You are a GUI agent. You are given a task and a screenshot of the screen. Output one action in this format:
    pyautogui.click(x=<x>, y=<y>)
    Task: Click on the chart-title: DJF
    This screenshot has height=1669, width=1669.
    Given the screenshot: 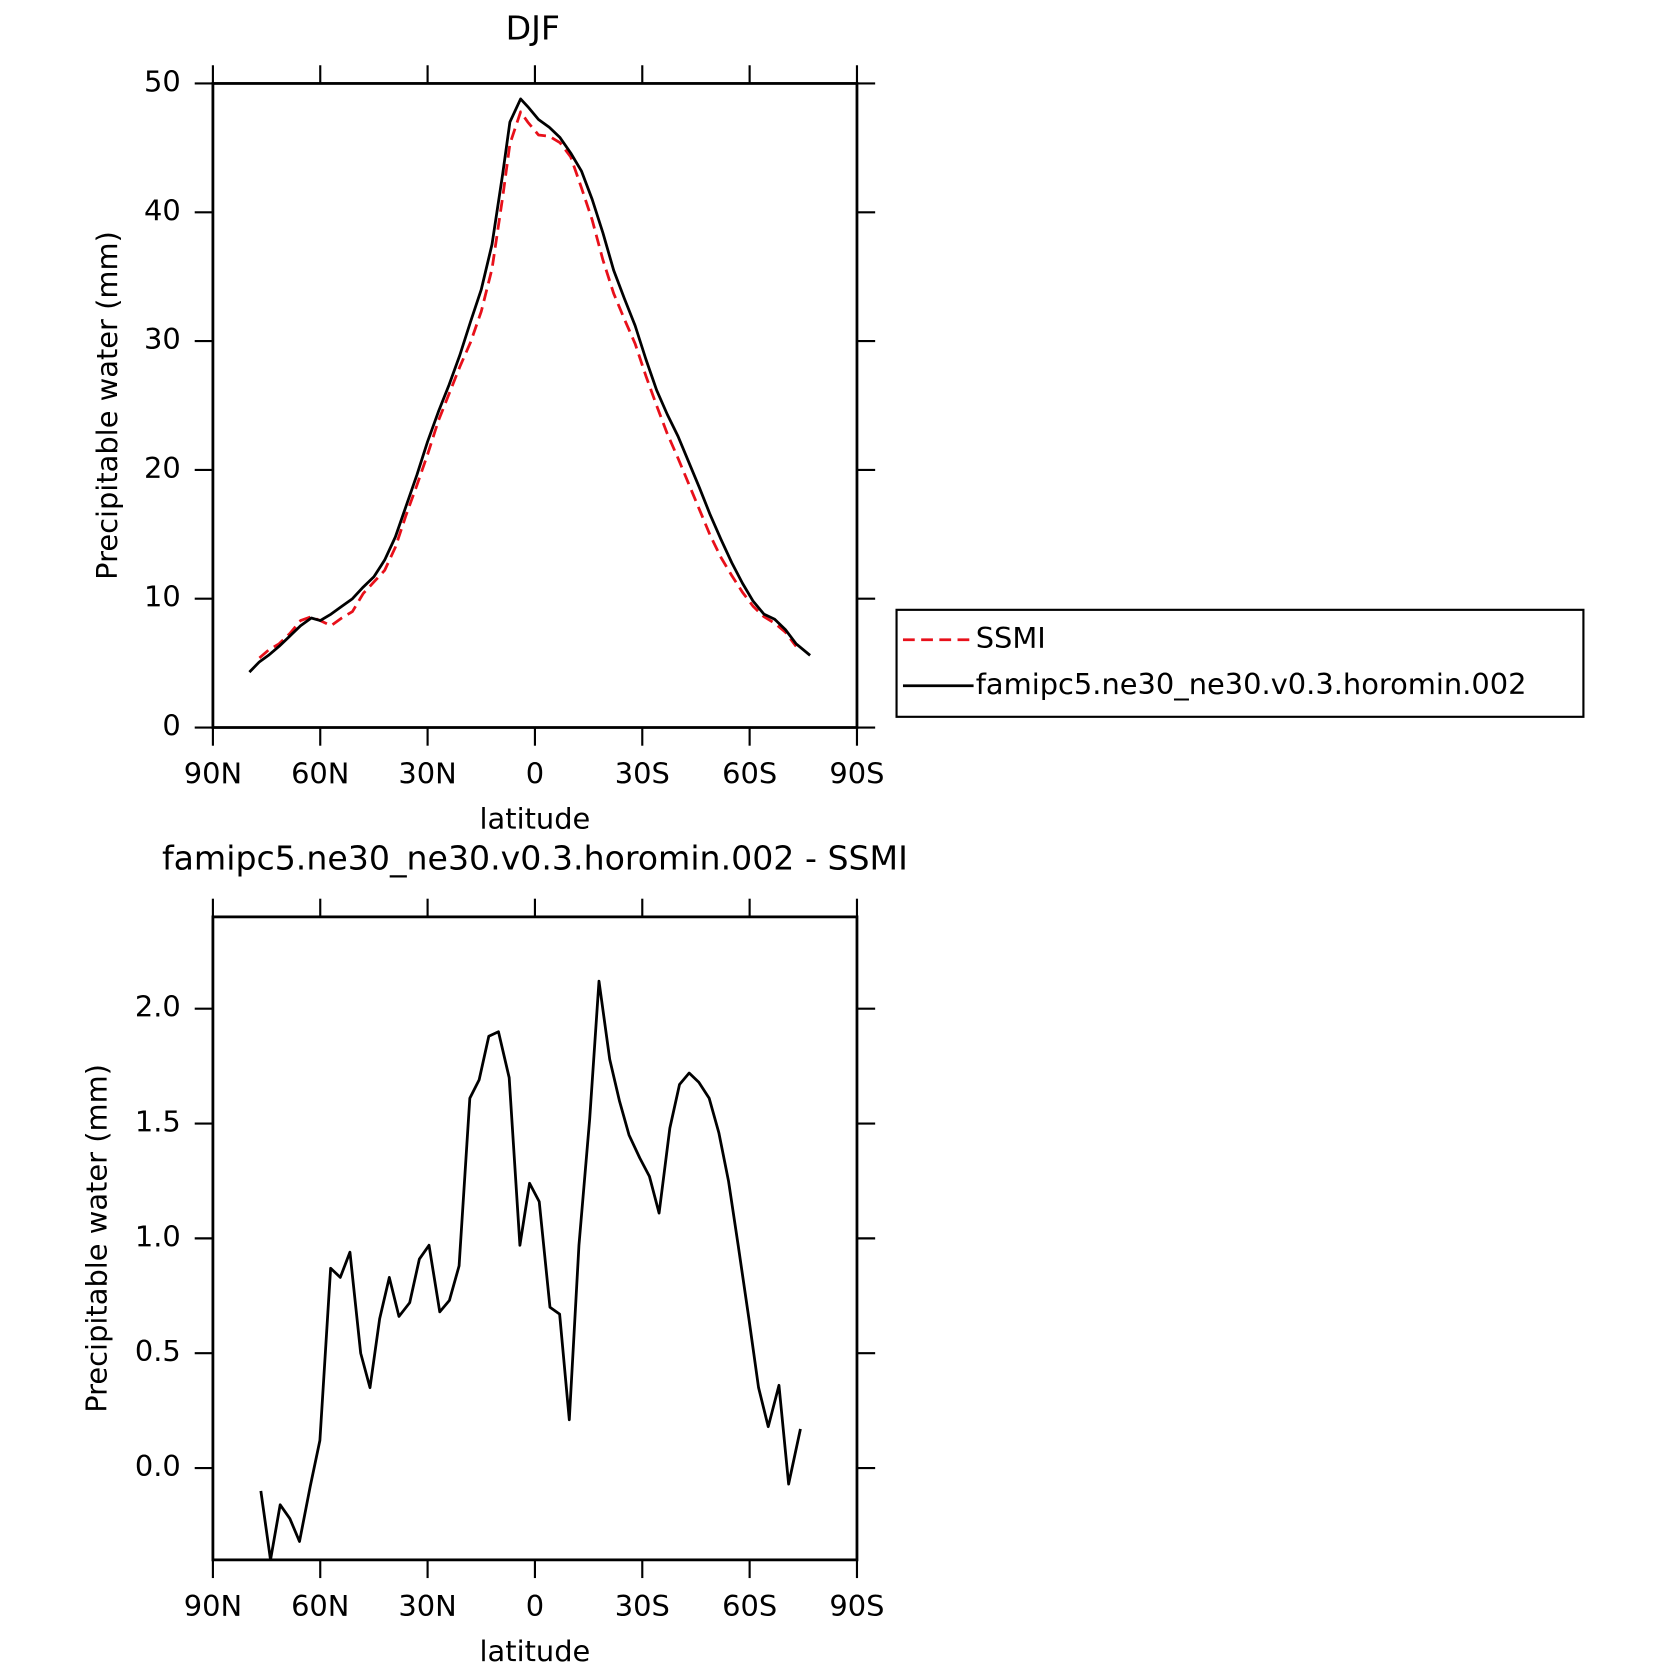 What is the action you would take?
    pyautogui.click(x=533, y=27)
    